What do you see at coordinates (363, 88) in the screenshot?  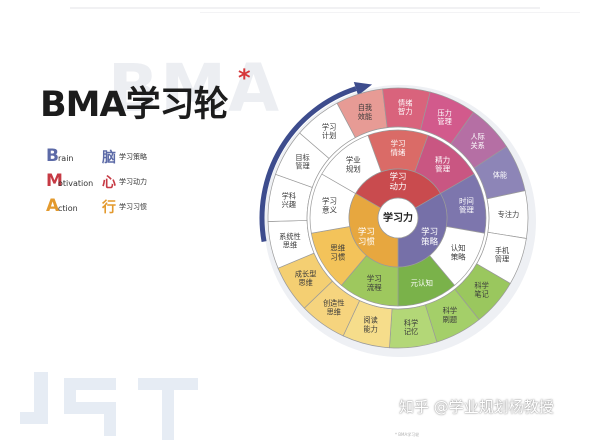 I see `direction-arrow-head` at bounding box center [363, 88].